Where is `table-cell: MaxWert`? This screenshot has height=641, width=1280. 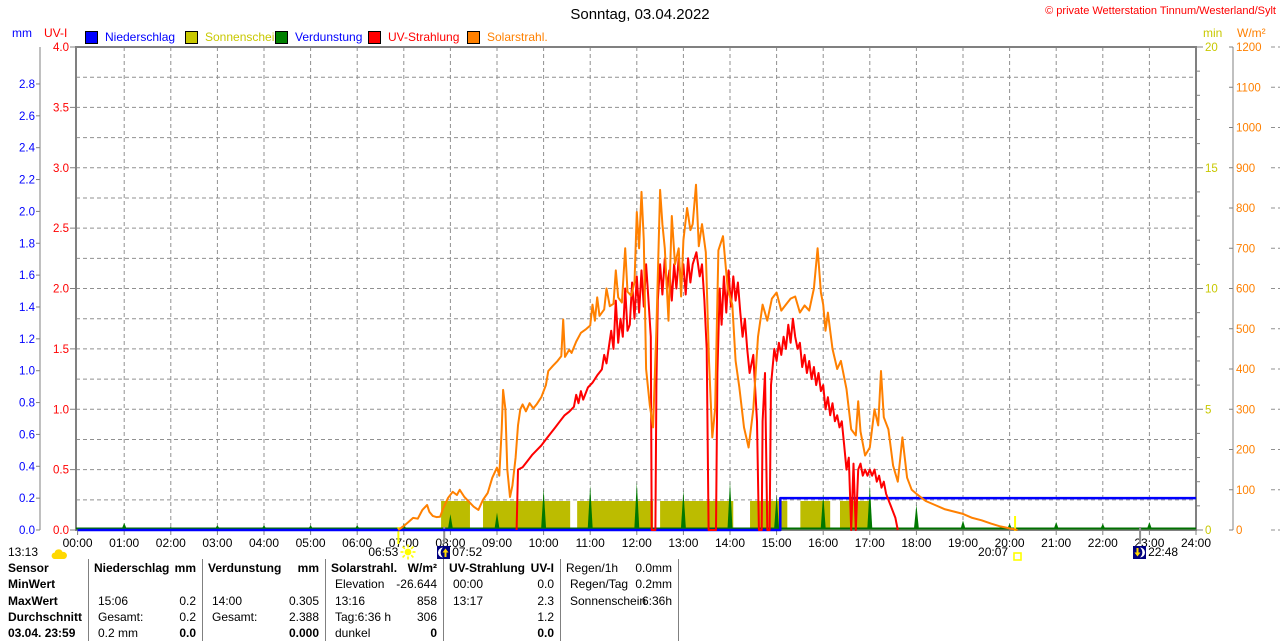 table-cell: MaxWert is located at coordinates (33, 600).